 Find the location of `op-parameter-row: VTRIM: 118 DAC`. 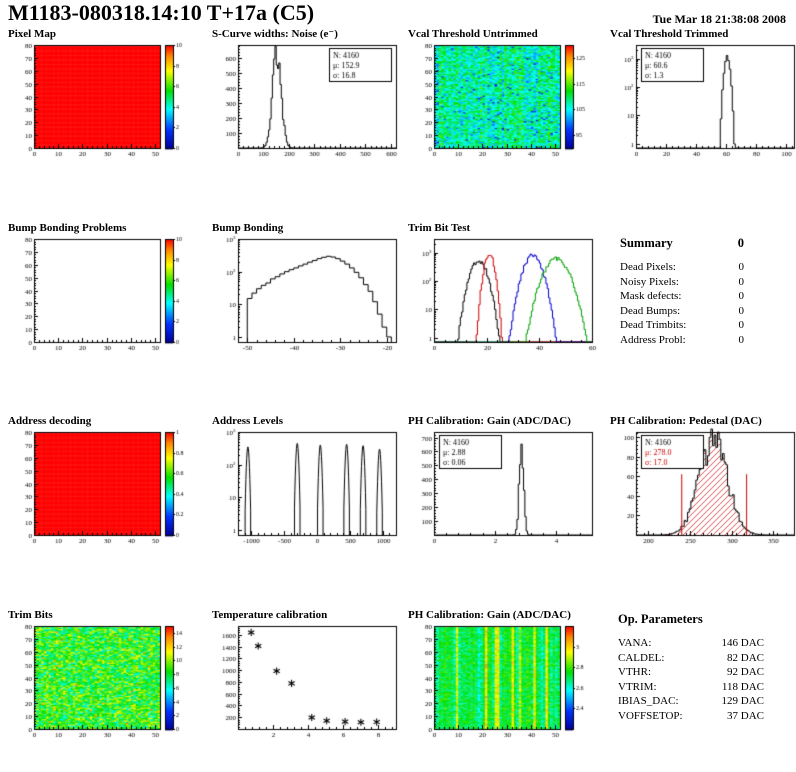

op-parameter-row: VTRIM: 118 DAC is located at coordinates (691, 687).